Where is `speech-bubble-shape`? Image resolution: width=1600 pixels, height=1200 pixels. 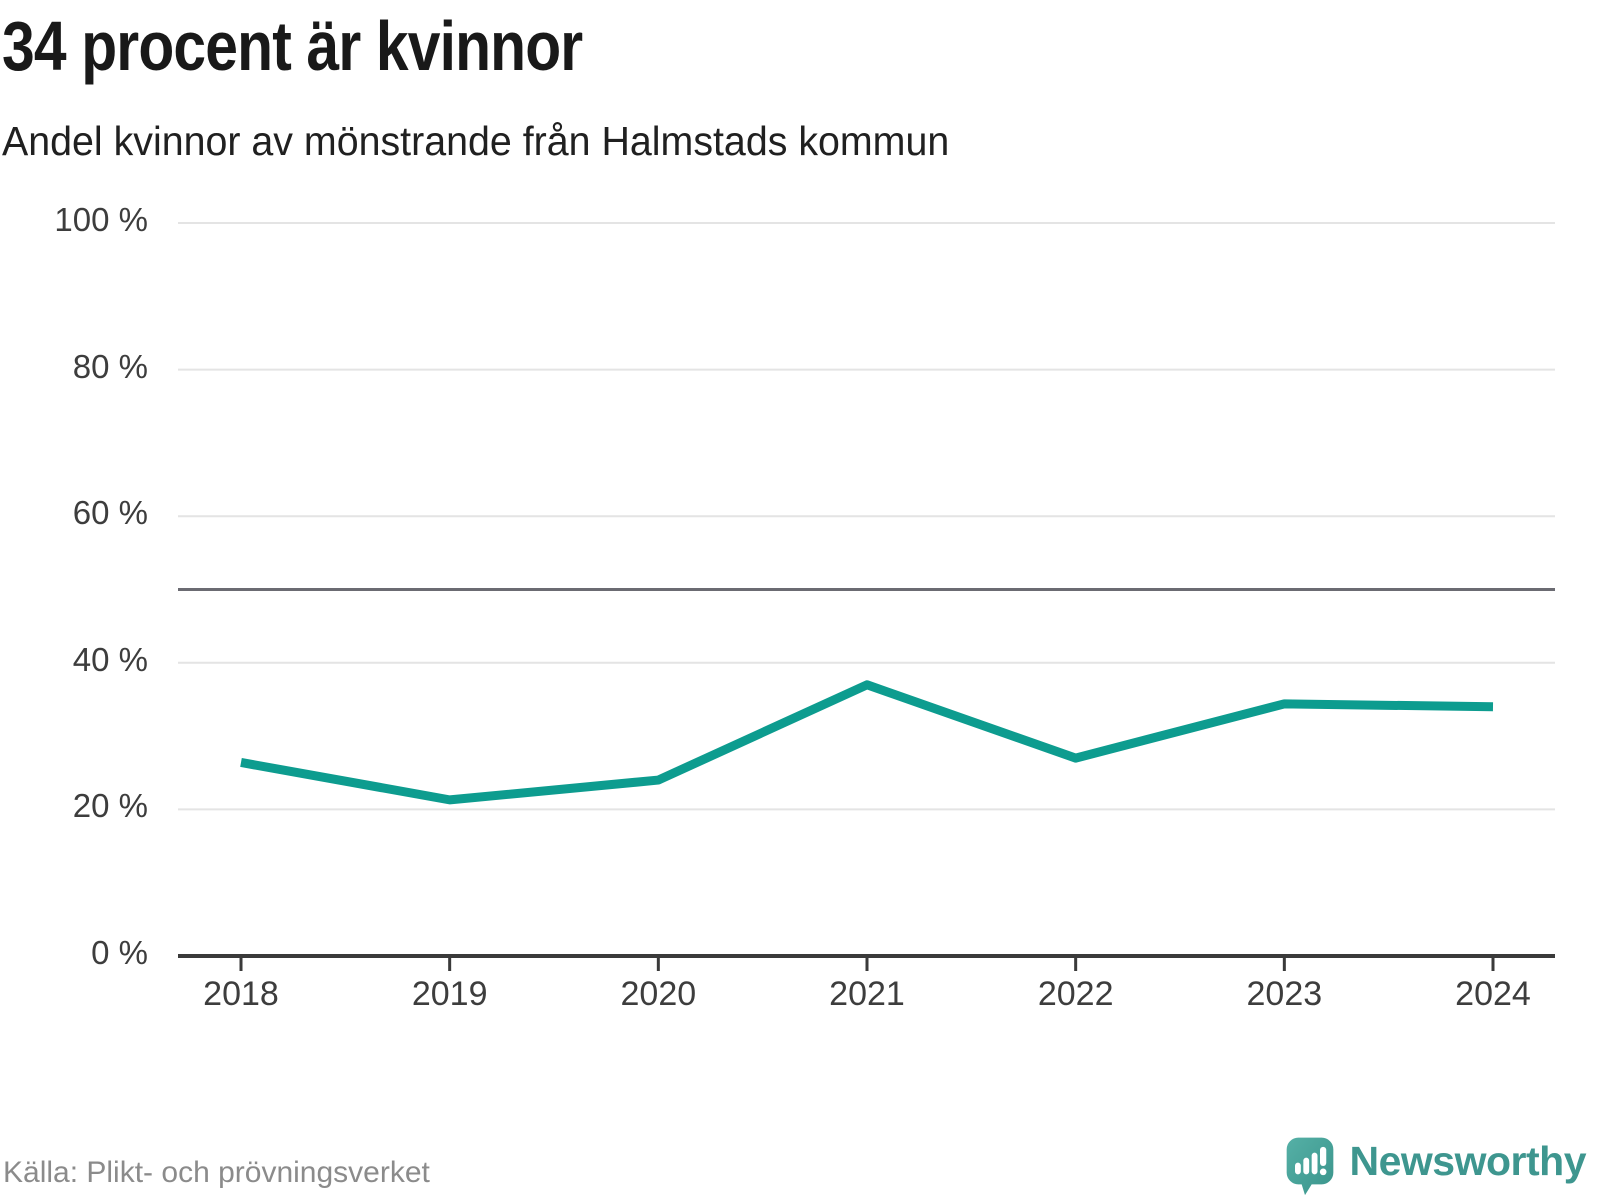
speech-bubble-shape is located at coordinates (1309, 1166).